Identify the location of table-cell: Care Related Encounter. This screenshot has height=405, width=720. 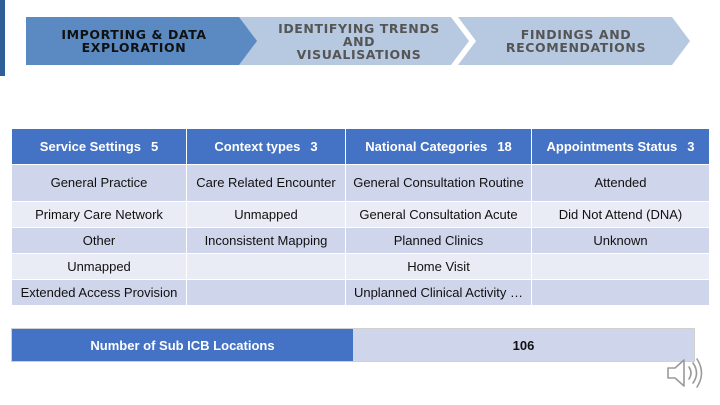
(266, 183).